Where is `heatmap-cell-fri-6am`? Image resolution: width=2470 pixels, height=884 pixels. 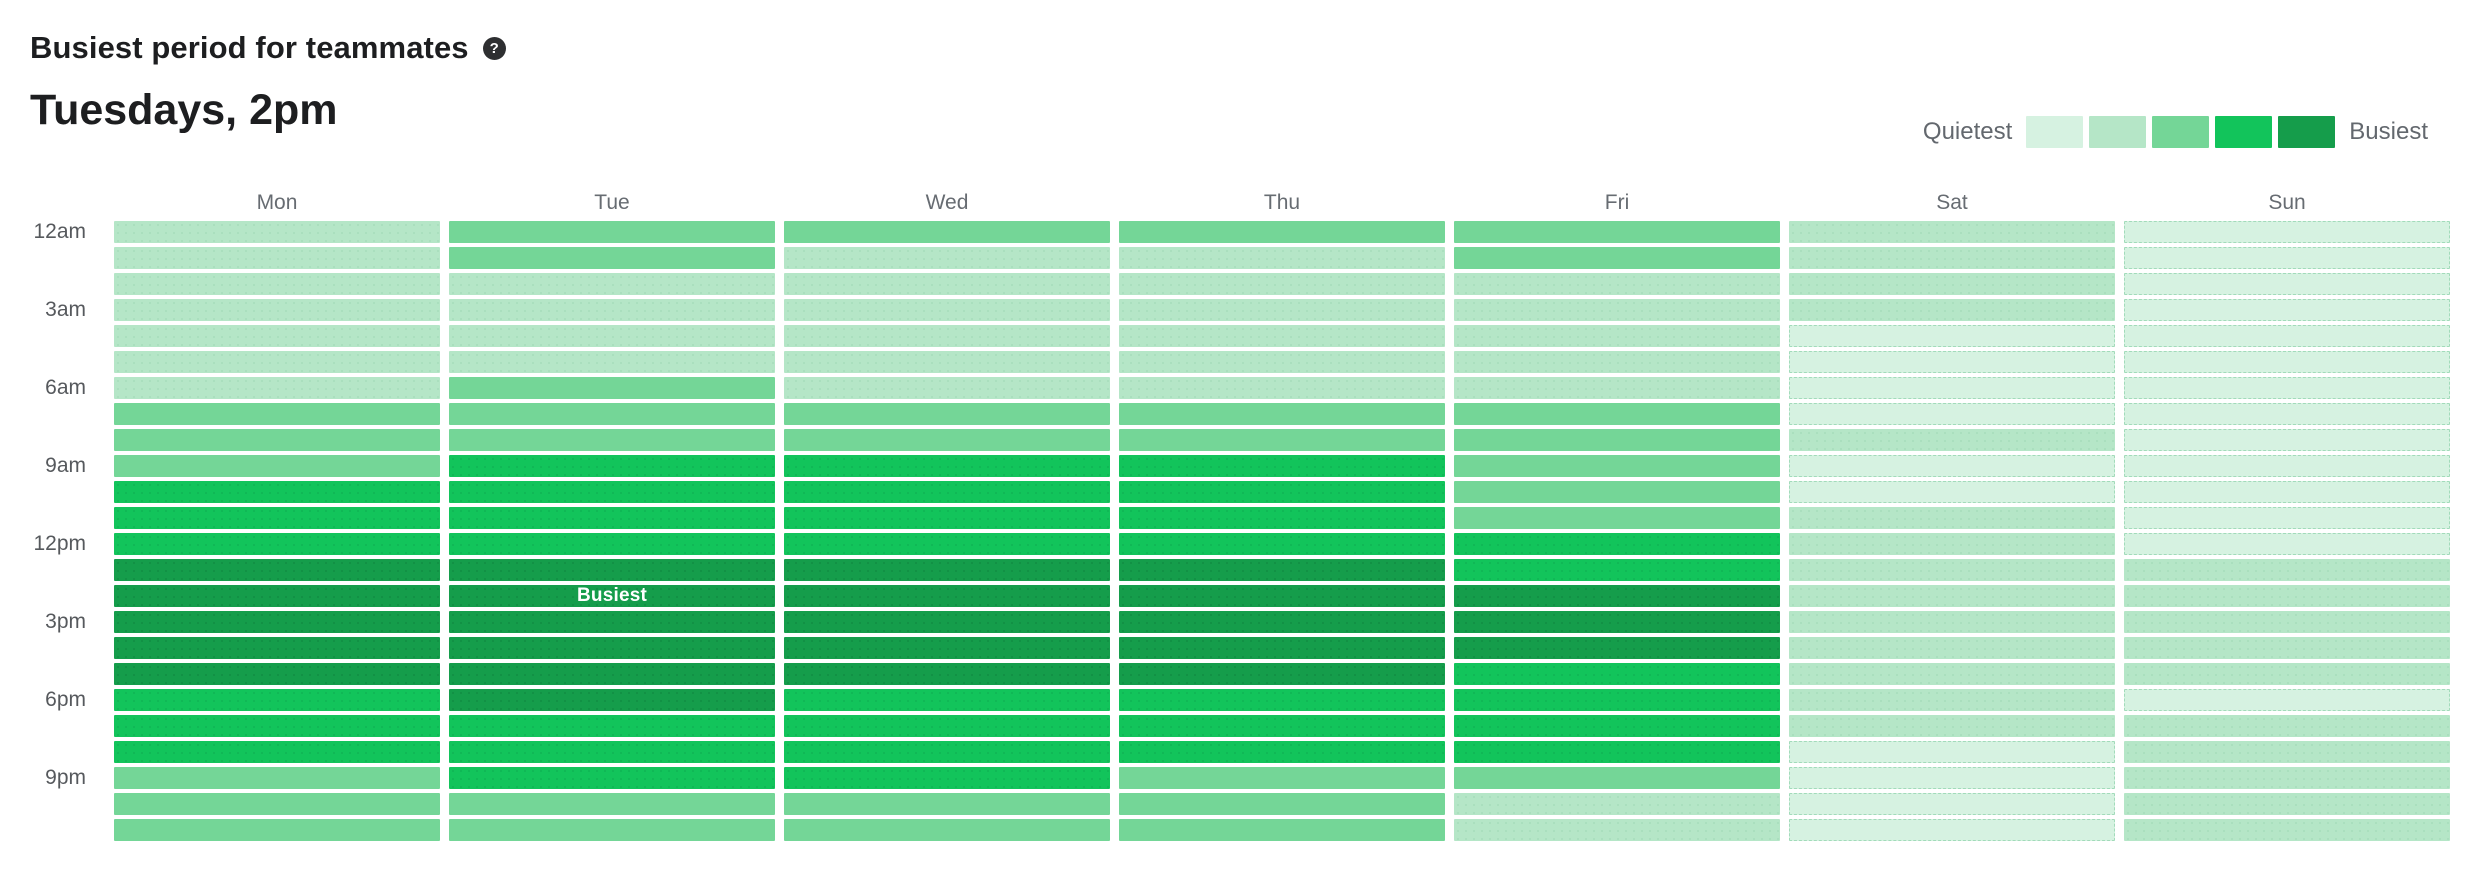
heatmap-cell-fri-6am is located at coordinates (1617, 388).